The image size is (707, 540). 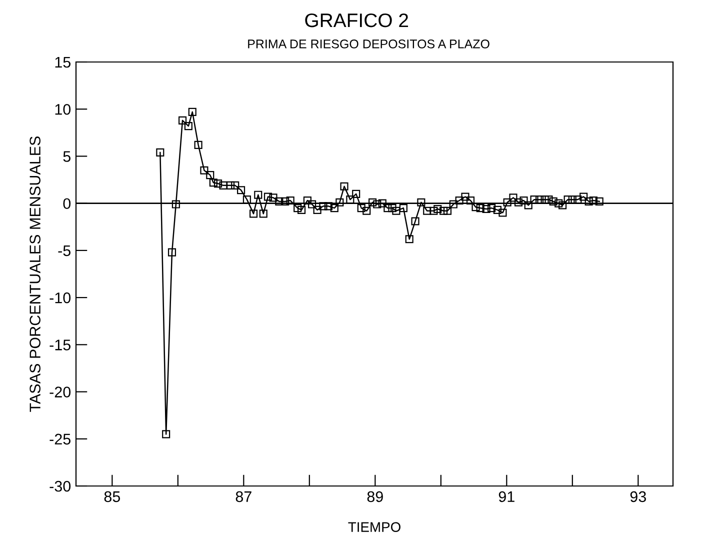 What do you see at coordinates (60, 345) in the screenshot?
I see `y-tick-label: -15` at bounding box center [60, 345].